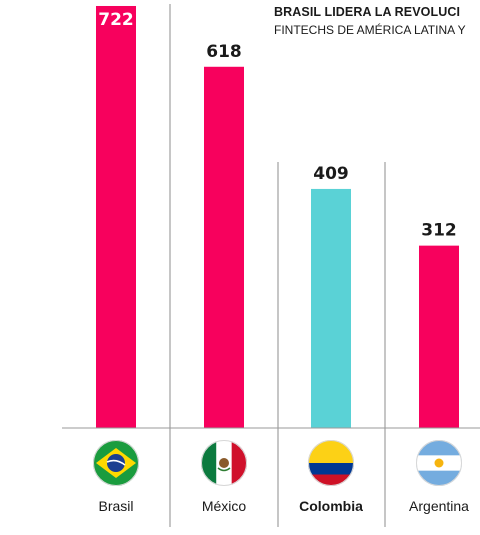 This screenshot has height=535, width=480. What do you see at coordinates (439, 463) in the screenshot?
I see `argentina-flag-icon` at bounding box center [439, 463].